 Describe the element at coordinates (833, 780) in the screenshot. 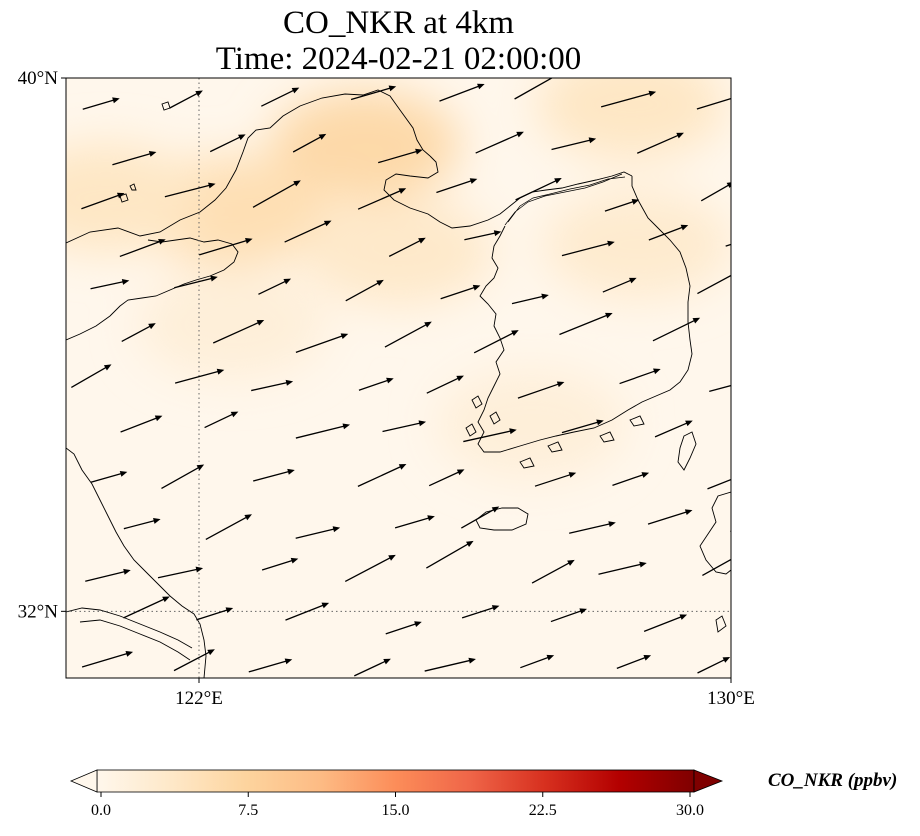

I see `colorbar-label: CO_NKR (ppbv)` at that location.